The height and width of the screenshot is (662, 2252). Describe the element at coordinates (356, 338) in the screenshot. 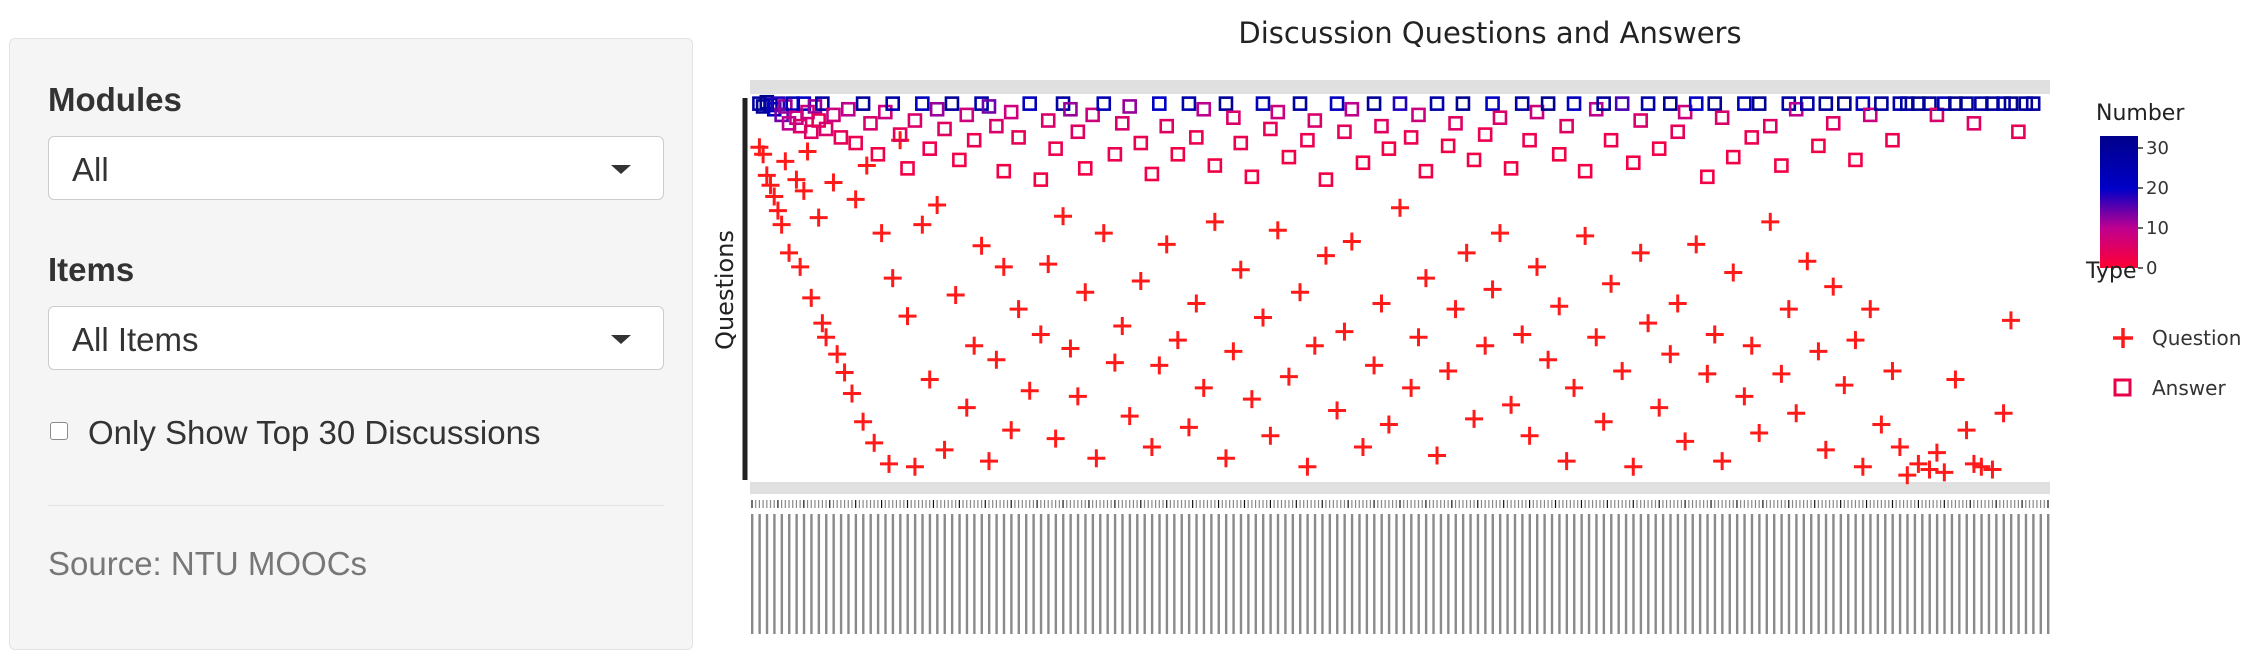

I see `items-select: All Items` at that location.